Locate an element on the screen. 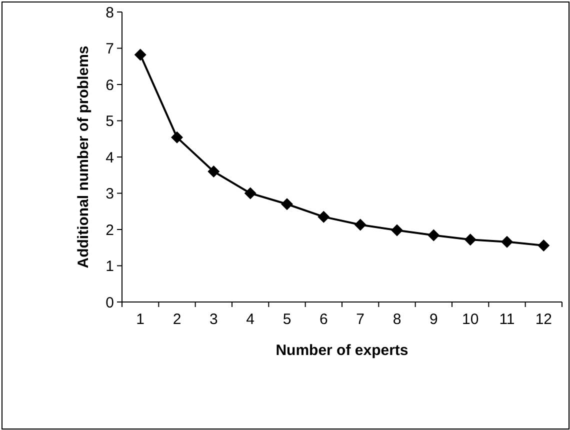 The width and height of the screenshot is (570, 430). y-tick-label: 5 is located at coordinates (110, 121).